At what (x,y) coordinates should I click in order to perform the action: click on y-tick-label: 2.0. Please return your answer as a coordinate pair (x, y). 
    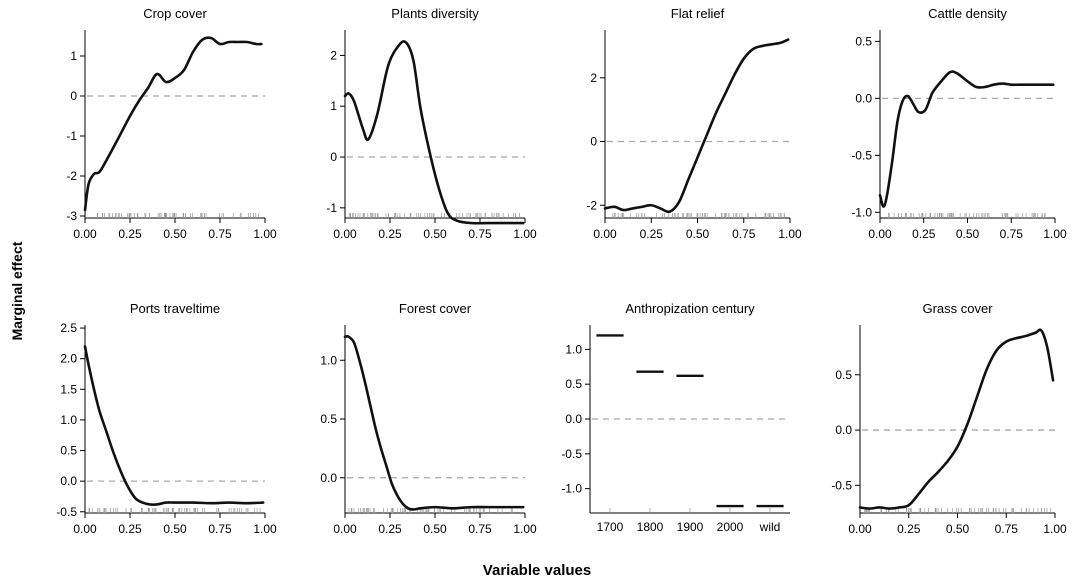
    Looking at the image, I should click on (68, 359).